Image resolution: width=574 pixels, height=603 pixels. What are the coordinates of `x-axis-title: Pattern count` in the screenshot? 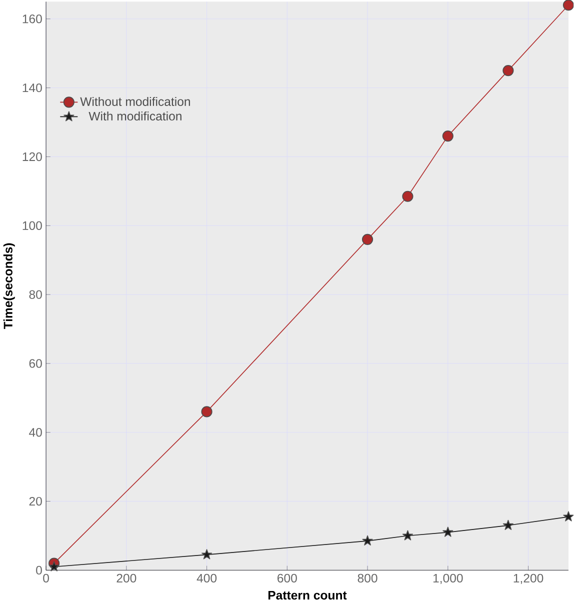 It's located at (307, 595).